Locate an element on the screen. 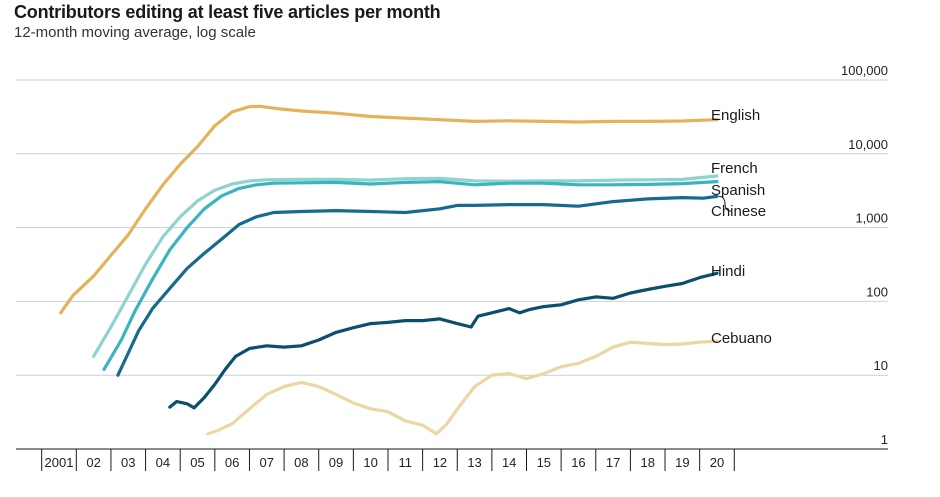  series-label-cebuano: Cebuano is located at coordinates (741, 338).